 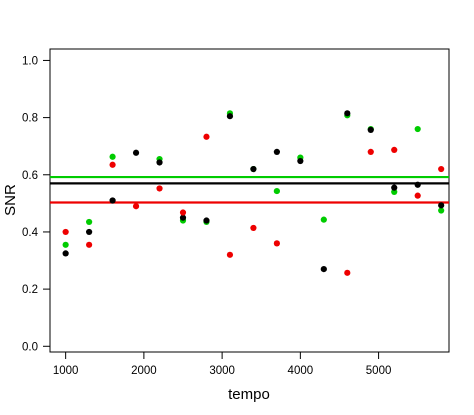 I want to click on x-axis-title: tempo, so click(x=249, y=394).